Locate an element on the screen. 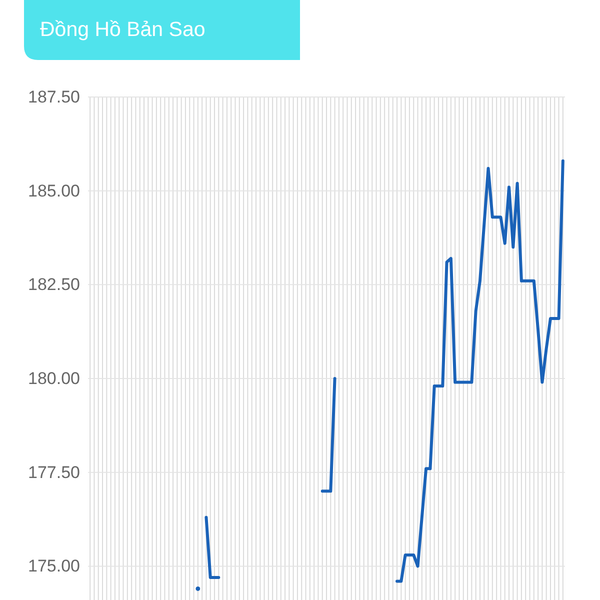  y-tick-label: 180.00 is located at coordinates (54, 378).